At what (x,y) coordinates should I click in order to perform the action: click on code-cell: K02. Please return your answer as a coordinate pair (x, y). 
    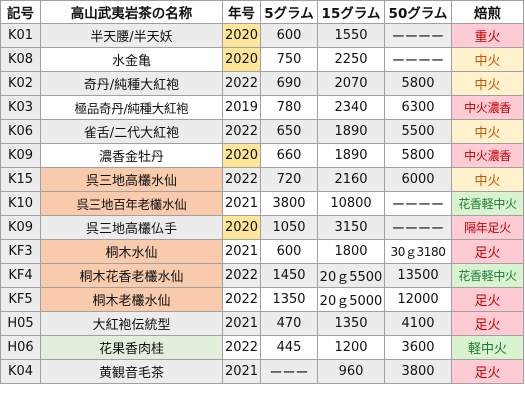
    Looking at the image, I should click on (20, 83).